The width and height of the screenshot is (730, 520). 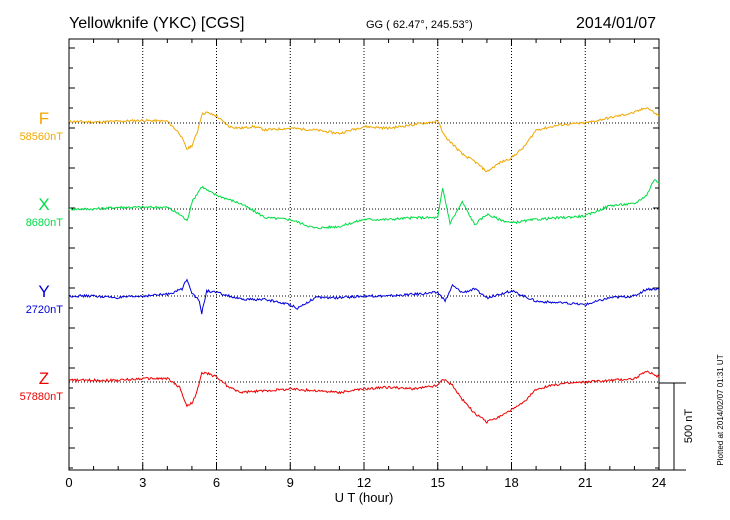 I want to click on x-axis-label: U T (hour), so click(x=364, y=497).